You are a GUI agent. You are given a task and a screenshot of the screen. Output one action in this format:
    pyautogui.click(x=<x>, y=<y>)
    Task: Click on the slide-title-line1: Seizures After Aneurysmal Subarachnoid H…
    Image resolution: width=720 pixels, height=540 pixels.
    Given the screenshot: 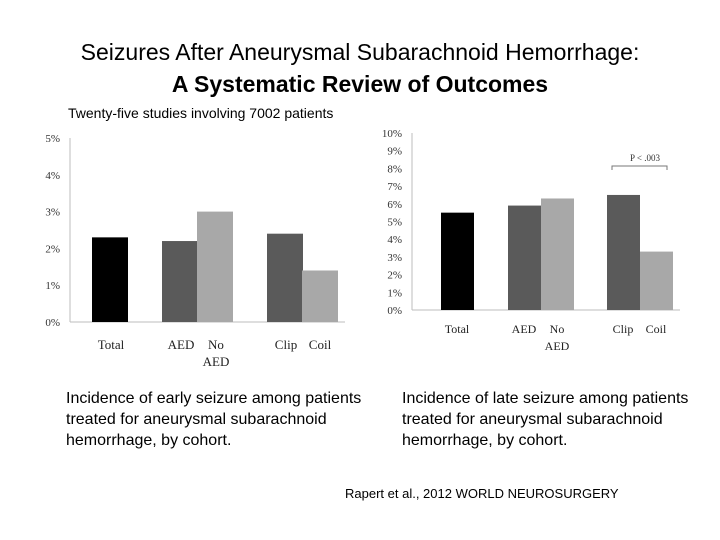 What is the action you would take?
    pyautogui.click(x=360, y=52)
    